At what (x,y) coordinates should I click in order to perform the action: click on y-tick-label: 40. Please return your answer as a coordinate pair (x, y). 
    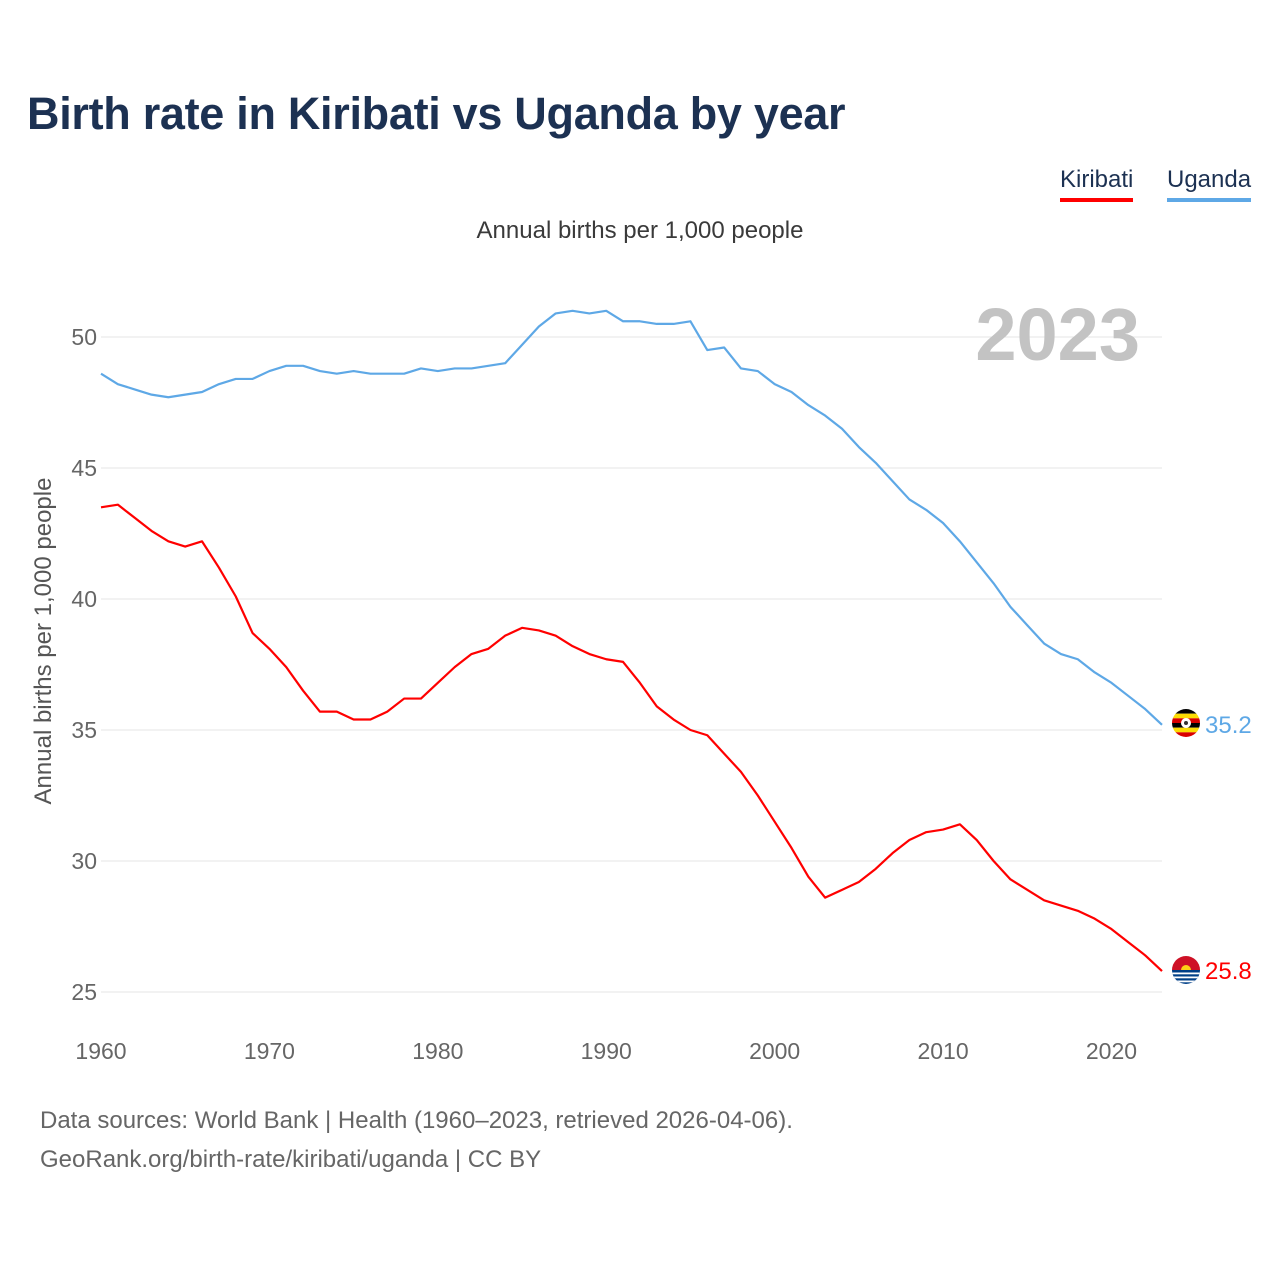
    Looking at the image, I should click on (84, 599).